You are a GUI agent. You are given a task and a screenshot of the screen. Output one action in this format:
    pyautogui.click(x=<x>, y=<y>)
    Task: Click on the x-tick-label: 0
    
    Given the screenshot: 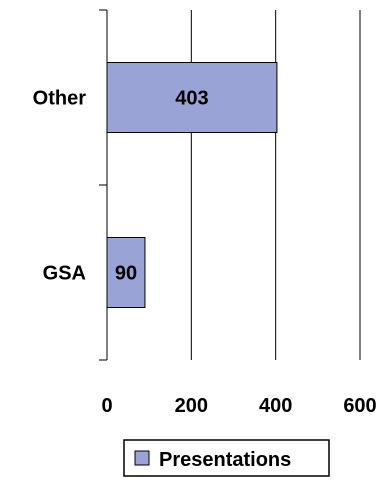 What is the action you would take?
    pyautogui.click(x=106, y=406)
    